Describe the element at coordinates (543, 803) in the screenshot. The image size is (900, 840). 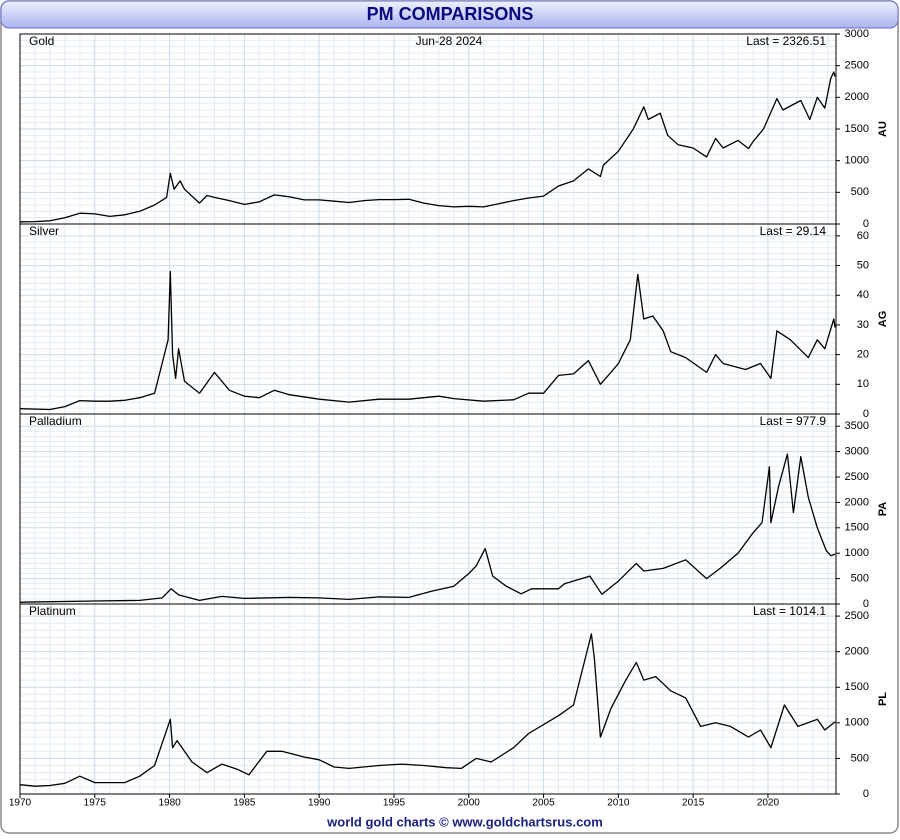
I see `x-tick-label: 2005` at that location.